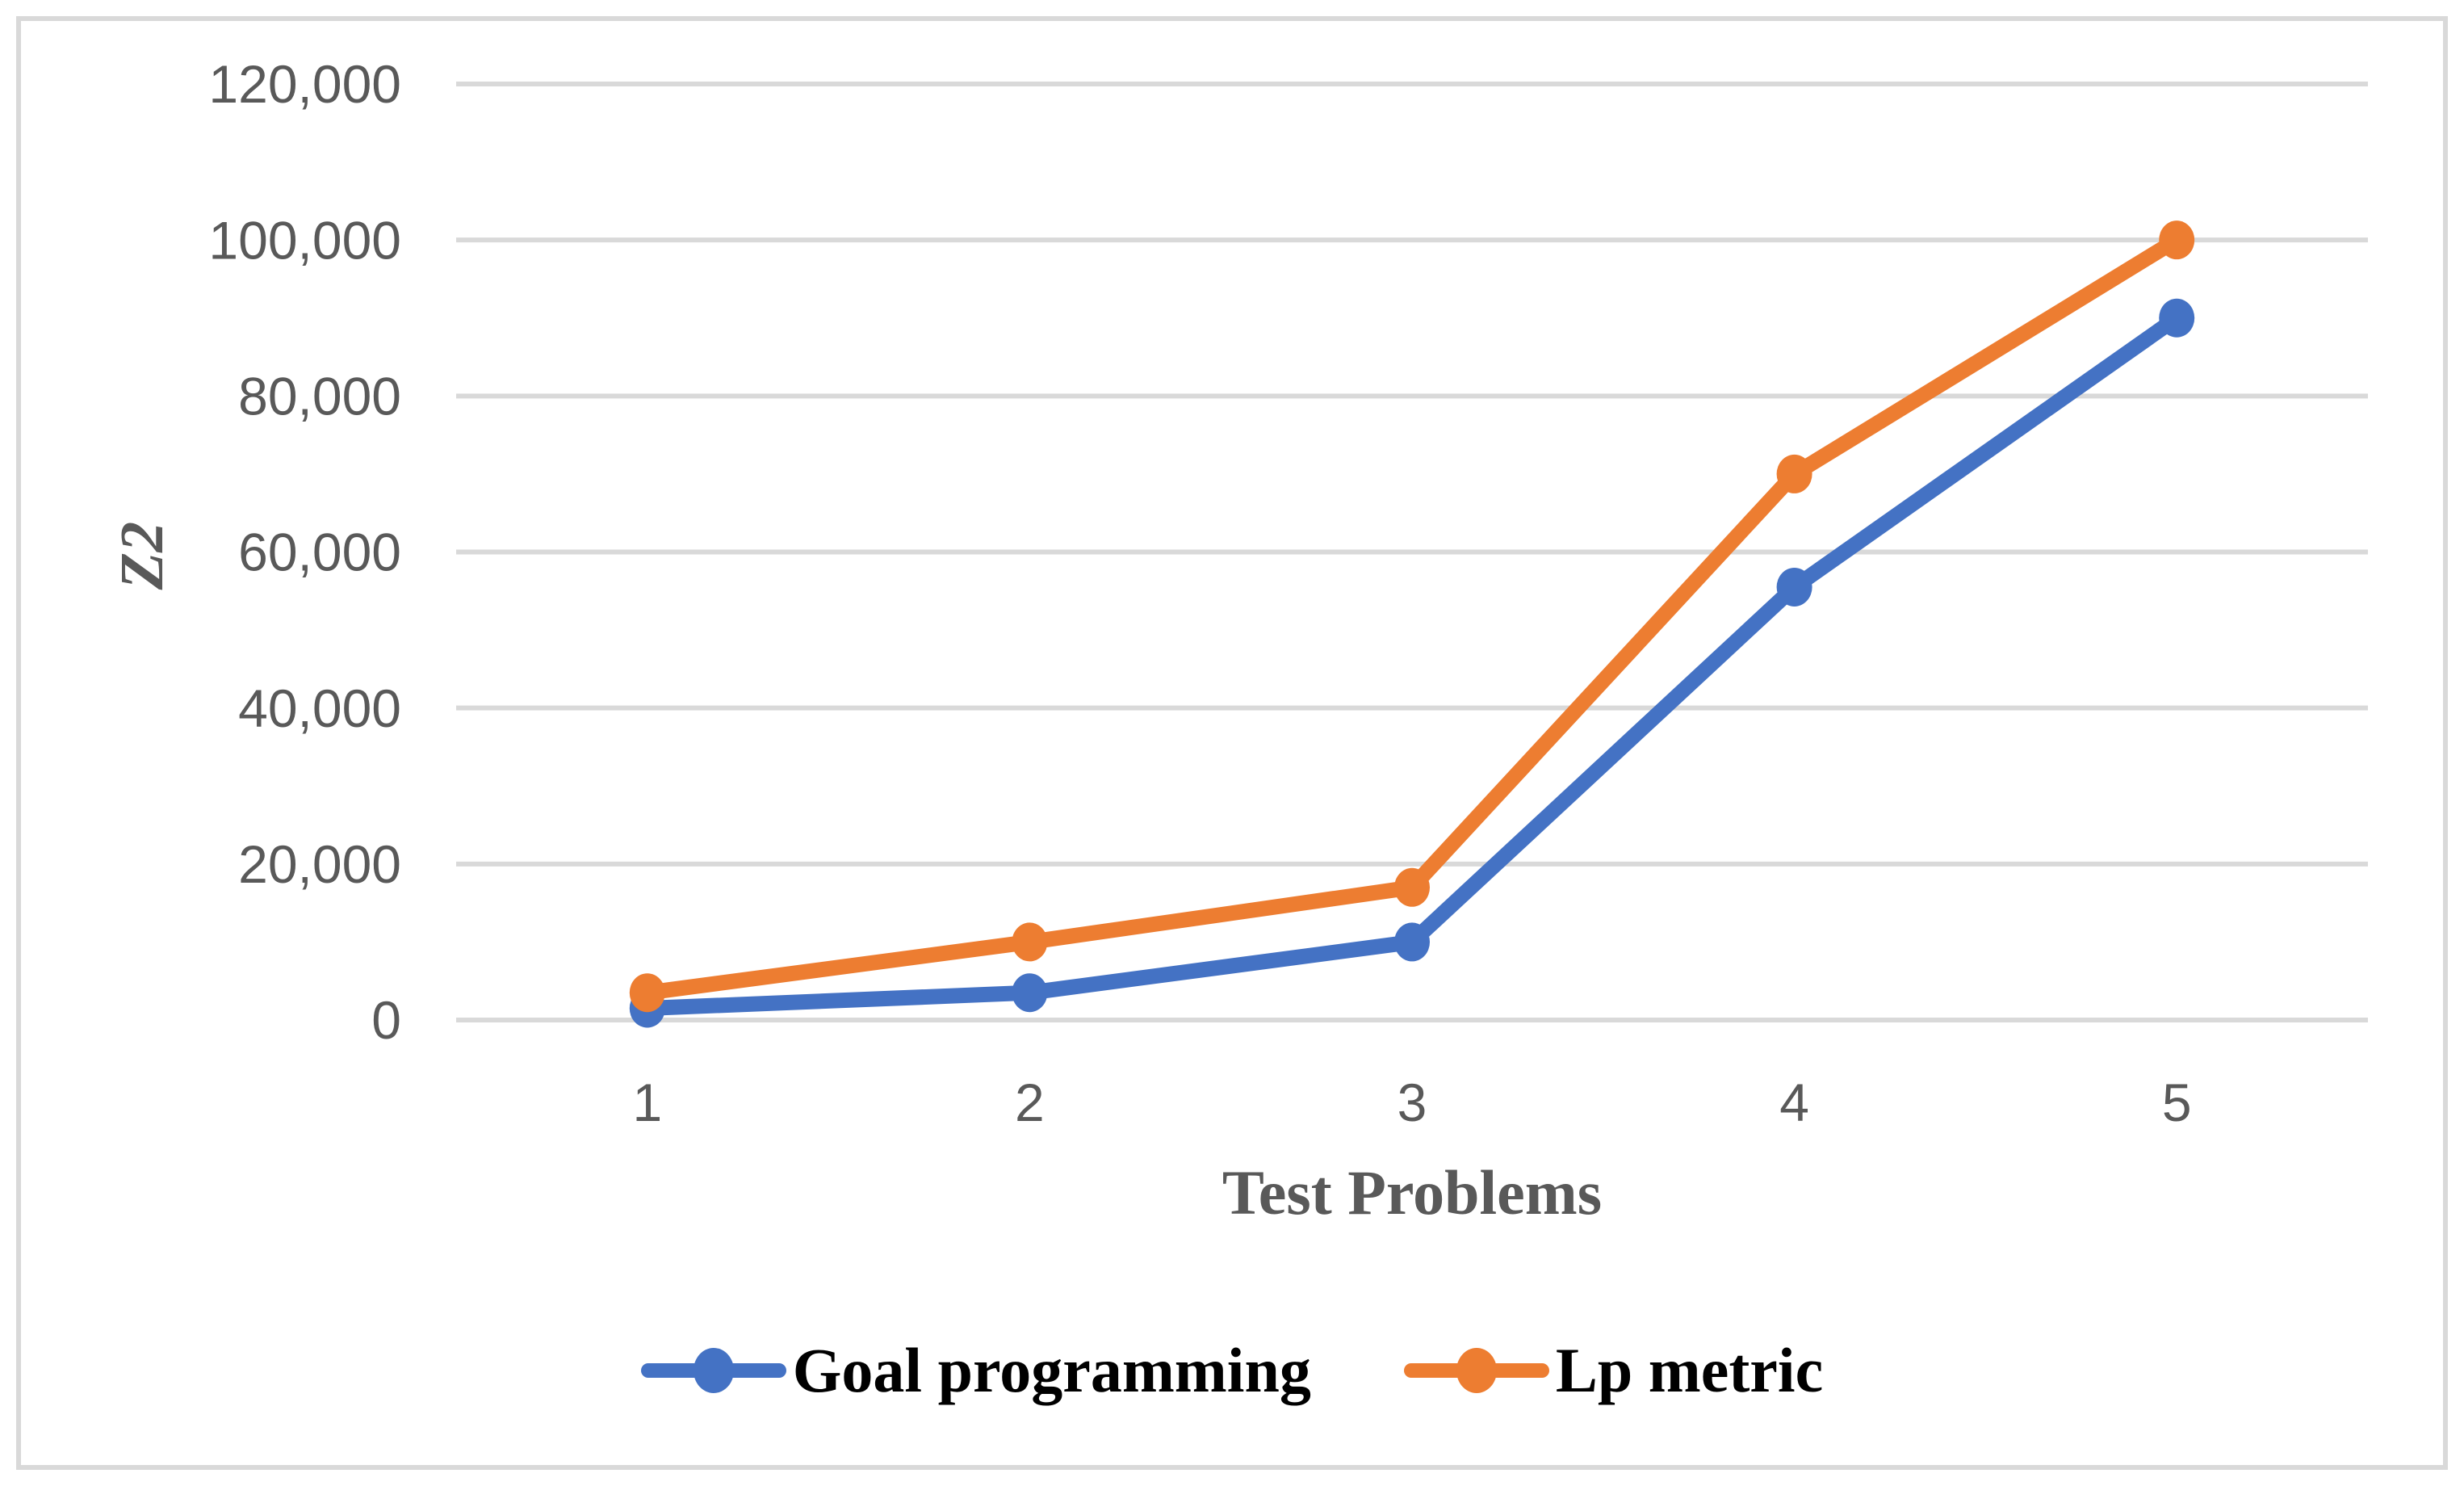 The width and height of the screenshot is (2464, 1486). I want to click on legend-label: Lp metric, so click(1689, 1370).